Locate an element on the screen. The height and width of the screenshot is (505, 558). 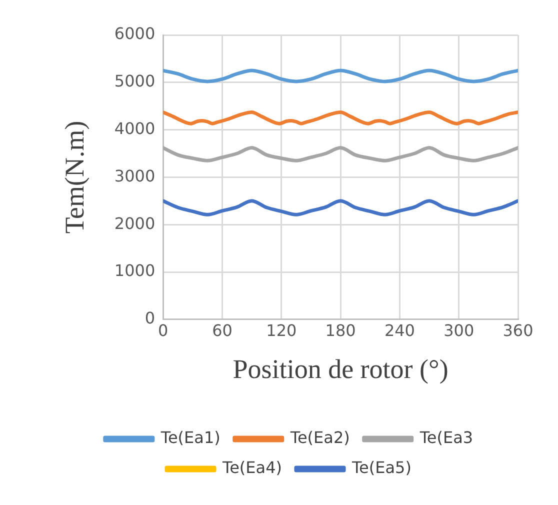
y-axis-title: Tem(N.m) is located at coordinates (74, 177).